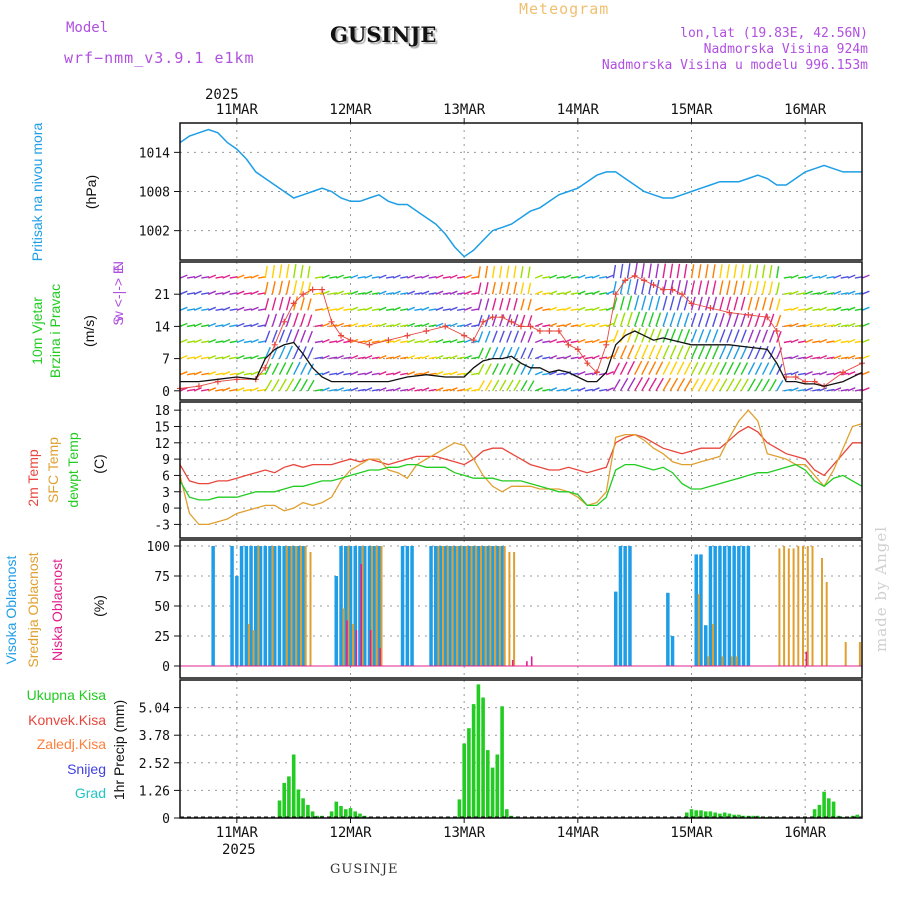  Describe the element at coordinates (91, 192) in the screenshot. I see `pressure-unit-label: (hPa)` at that location.